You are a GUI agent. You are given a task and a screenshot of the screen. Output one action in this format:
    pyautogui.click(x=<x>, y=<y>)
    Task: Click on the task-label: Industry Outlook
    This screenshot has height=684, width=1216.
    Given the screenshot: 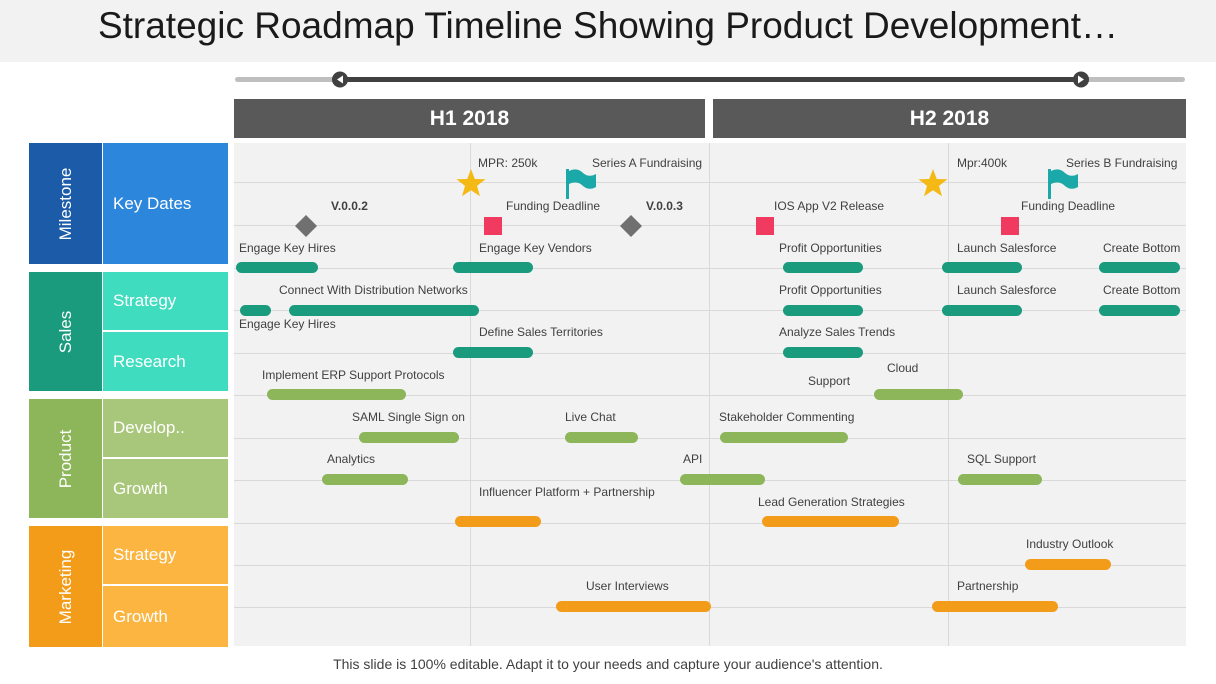 What is the action you would take?
    pyautogui.click(x=1070, y=544)
    